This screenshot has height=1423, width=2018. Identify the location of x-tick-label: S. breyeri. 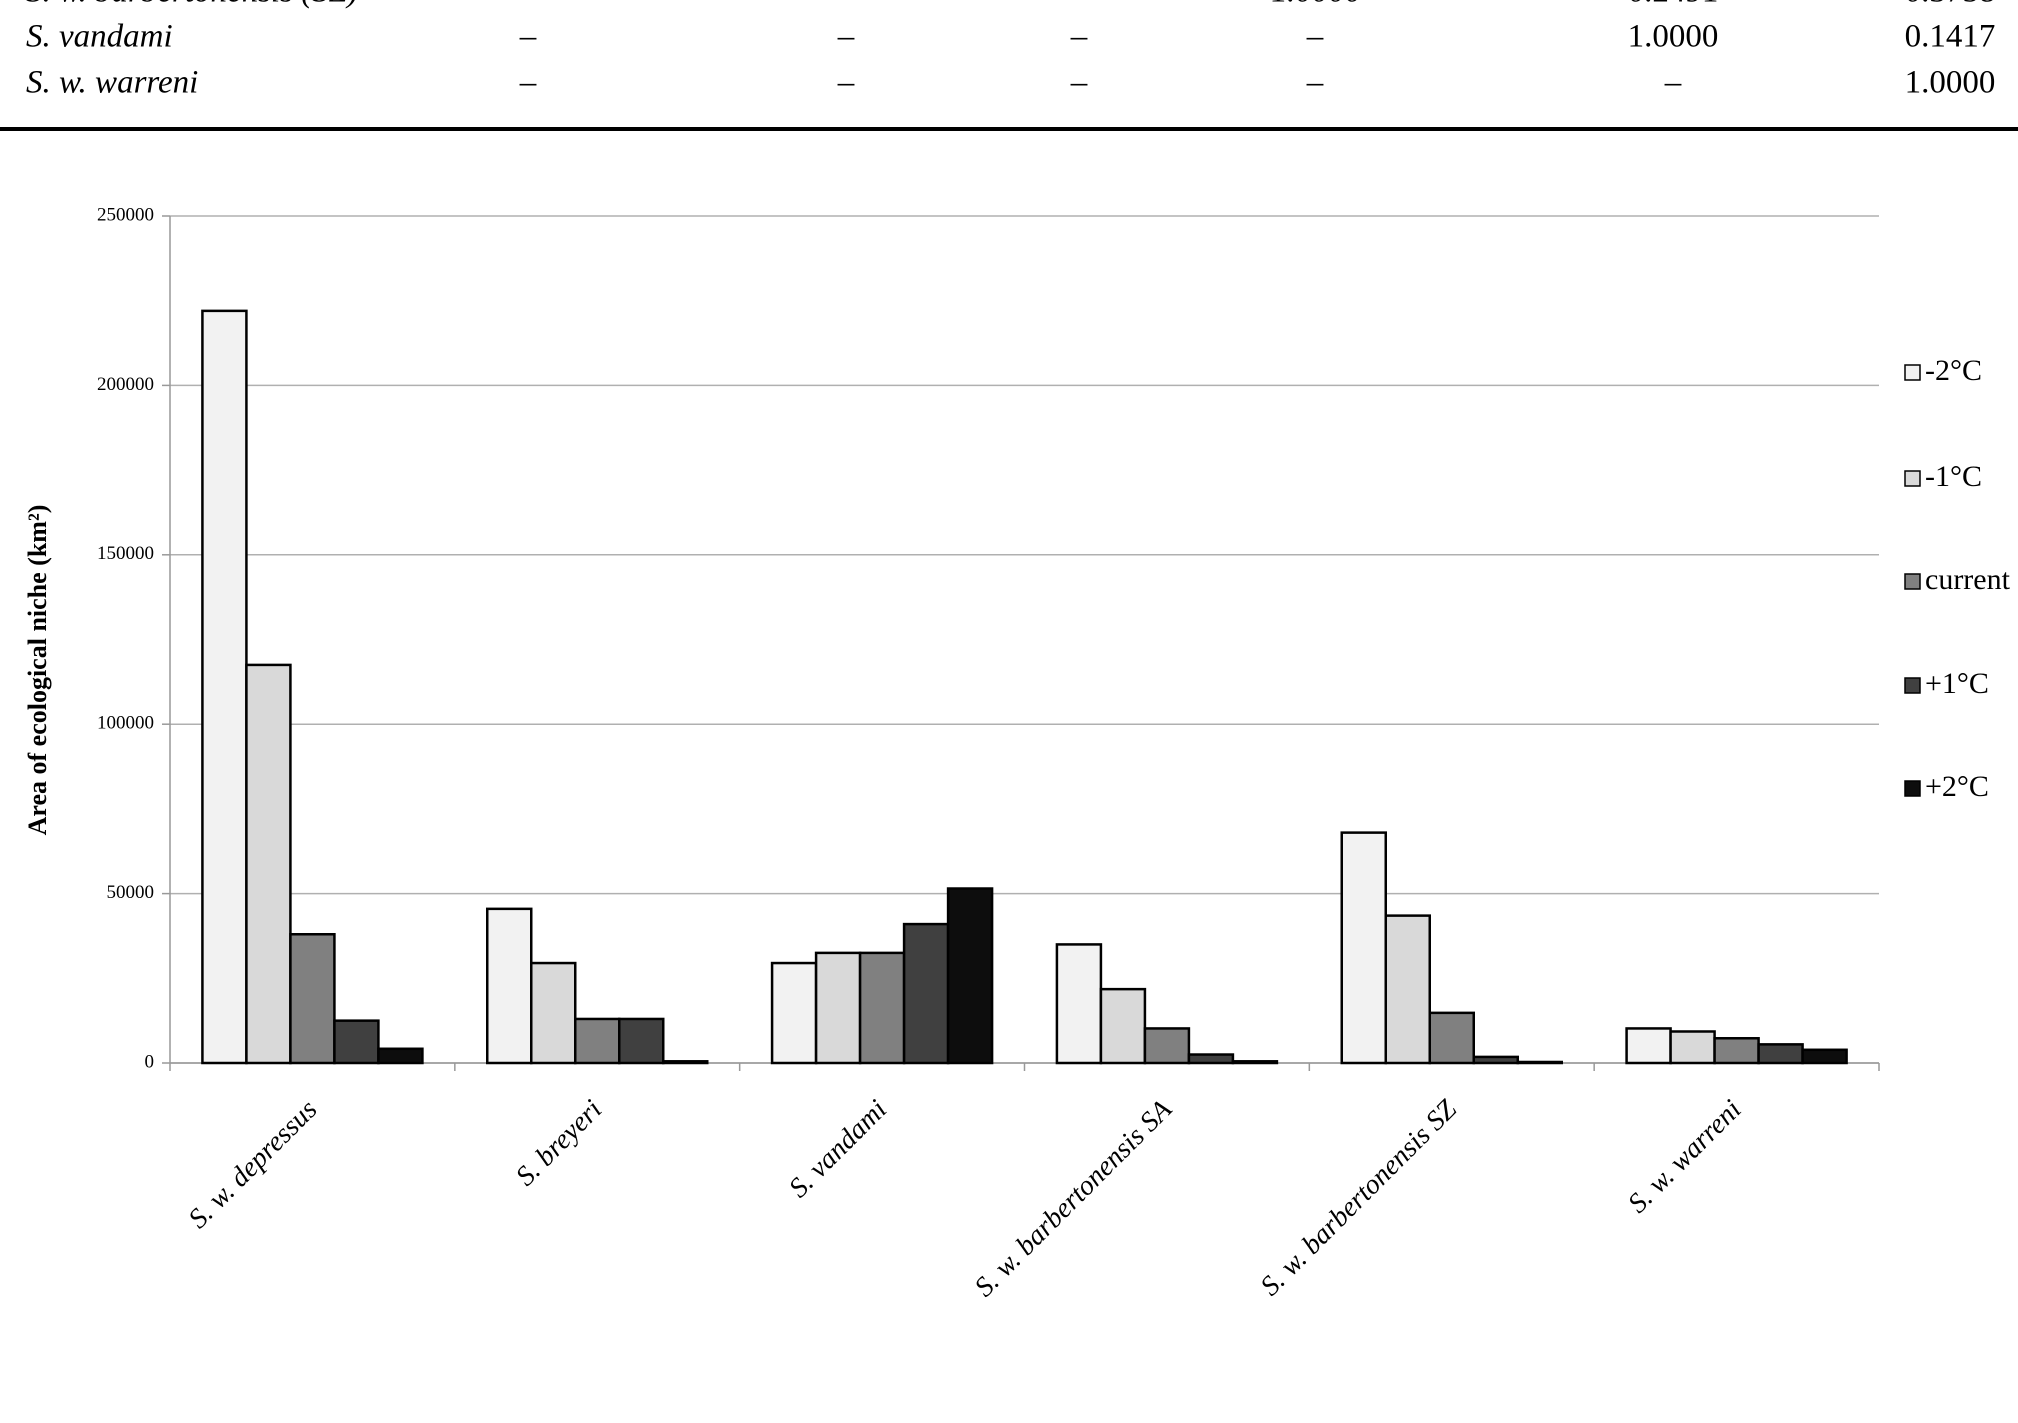
(559, 1143).